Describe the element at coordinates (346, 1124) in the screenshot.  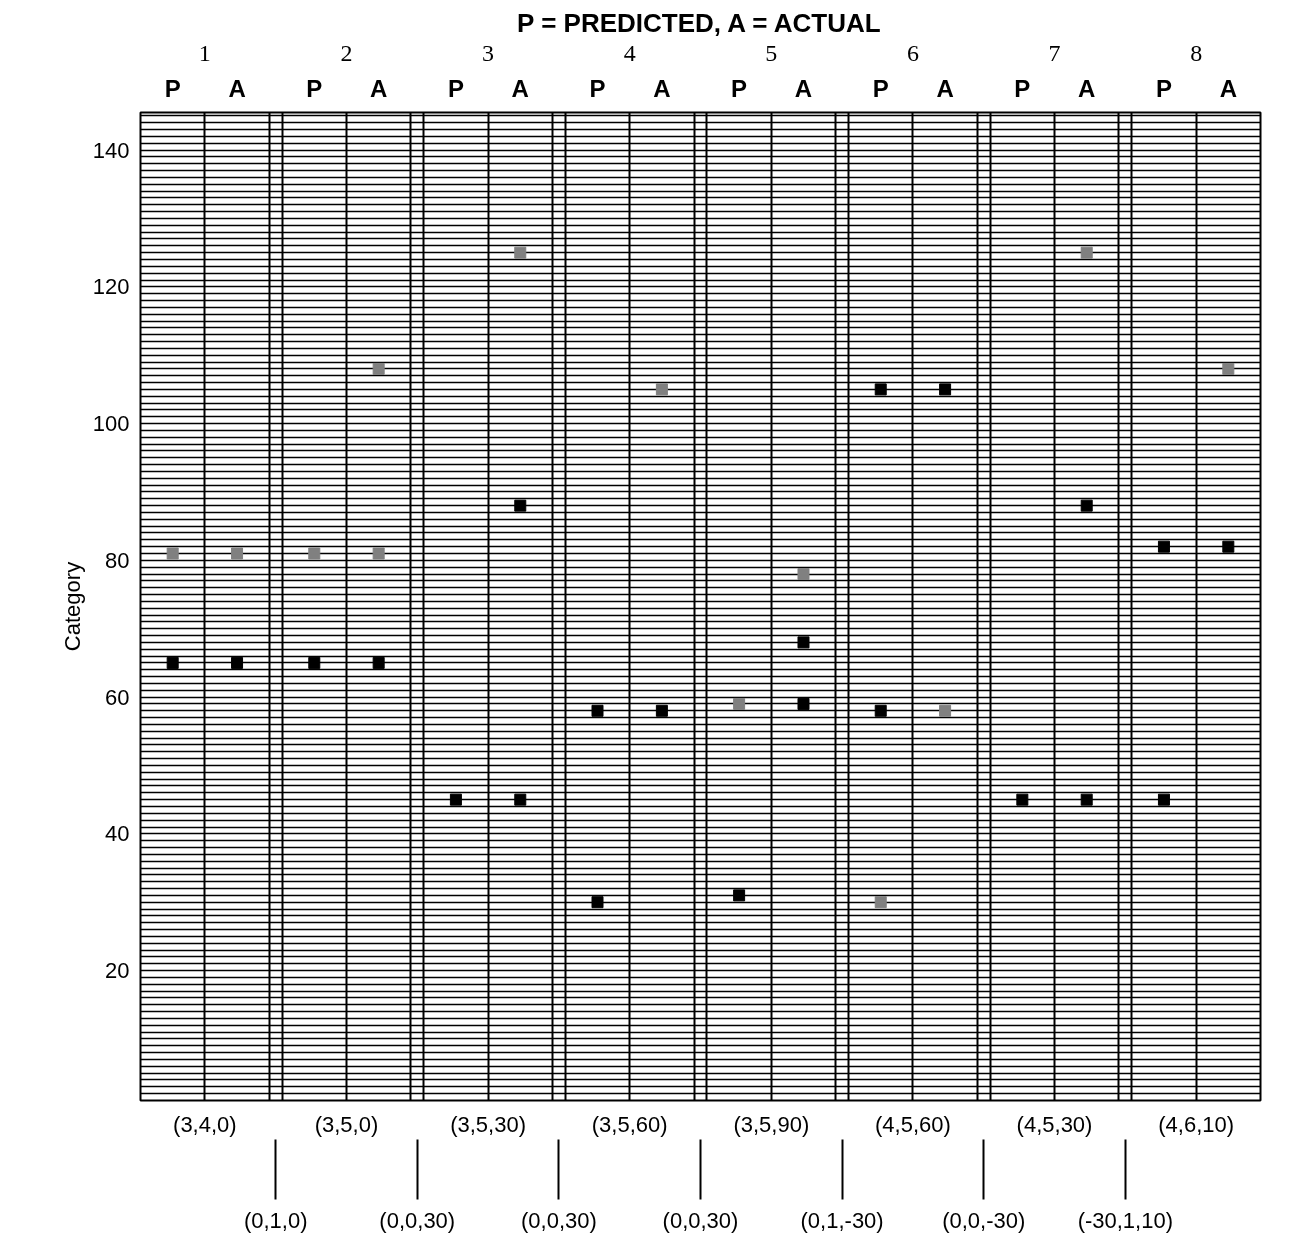
I see `text: (3,5,0)` at that location.